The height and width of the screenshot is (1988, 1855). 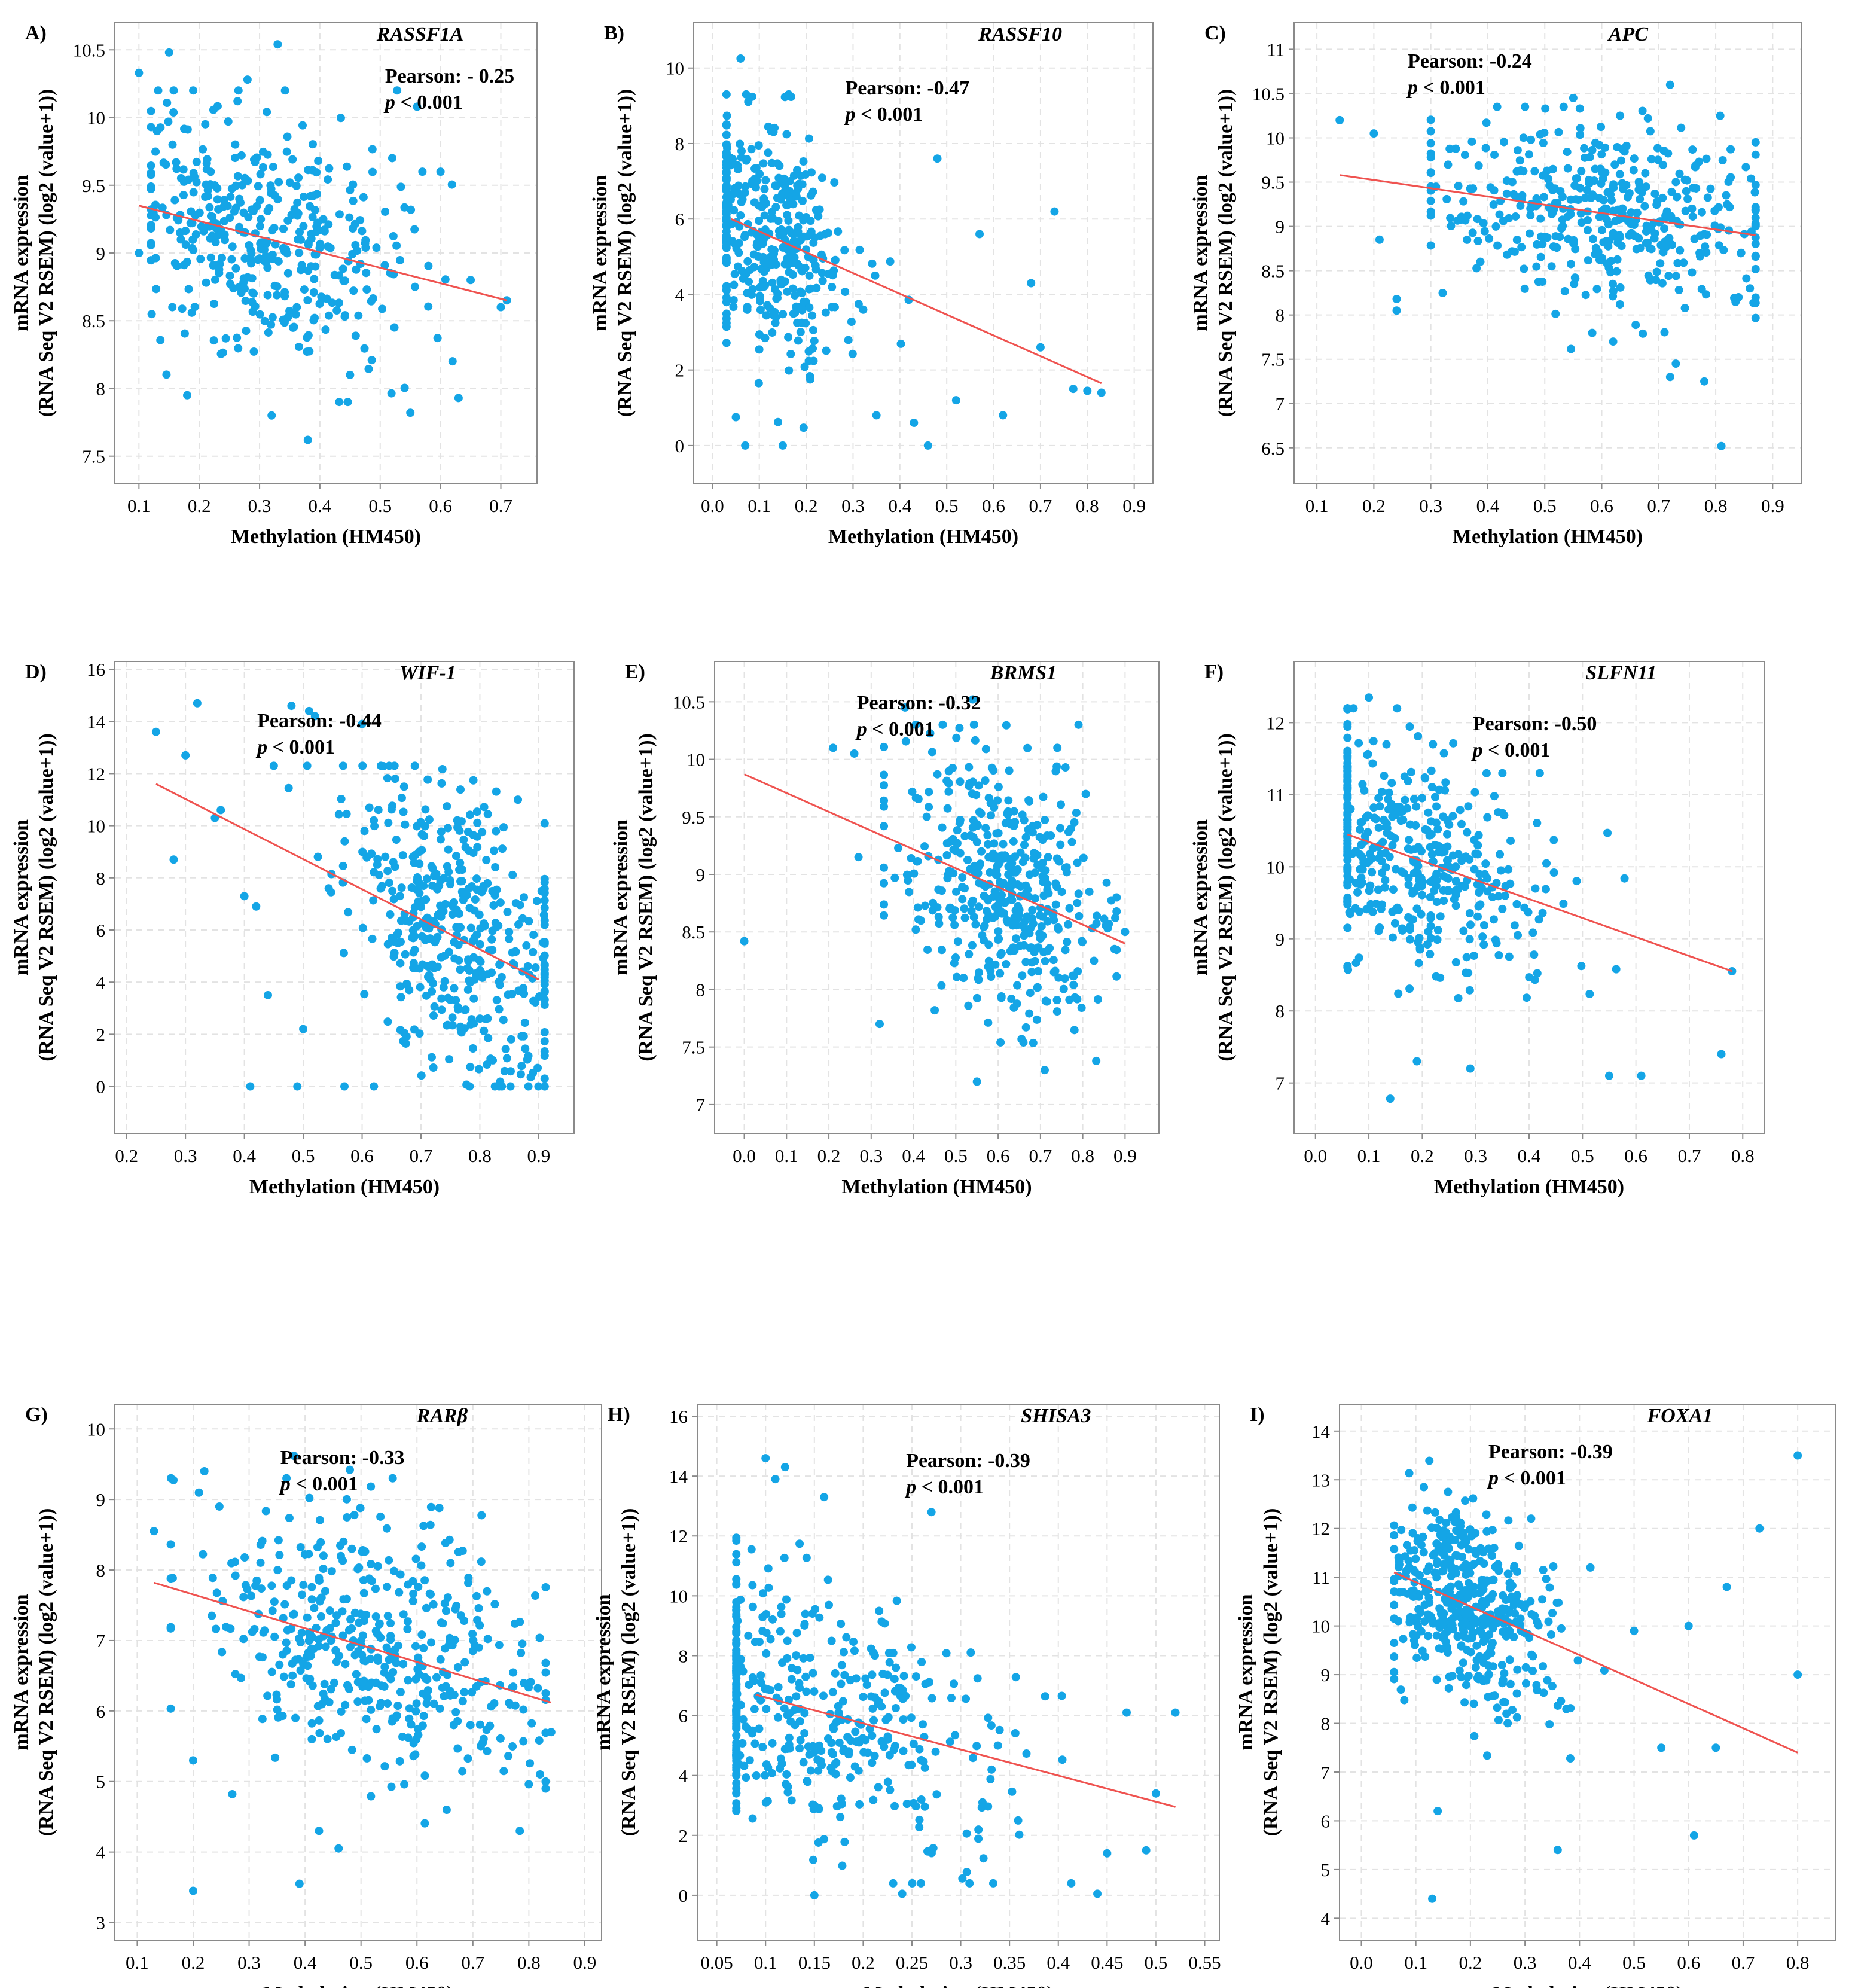 I want to click on x-tick-label: 0.9, so click(x=1134, y=505).